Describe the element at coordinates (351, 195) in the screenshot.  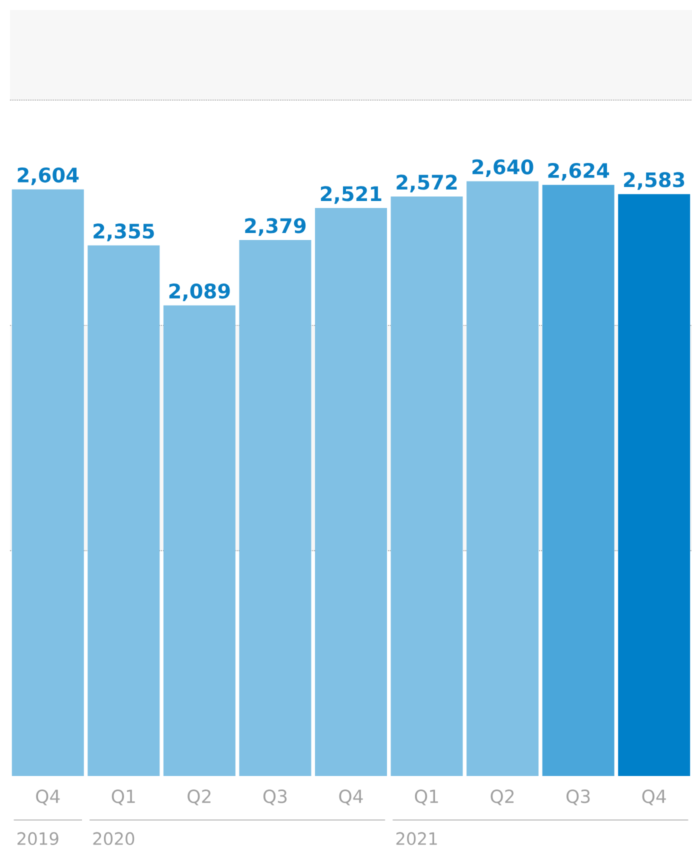
I see `data-label: 2,521` at that location.